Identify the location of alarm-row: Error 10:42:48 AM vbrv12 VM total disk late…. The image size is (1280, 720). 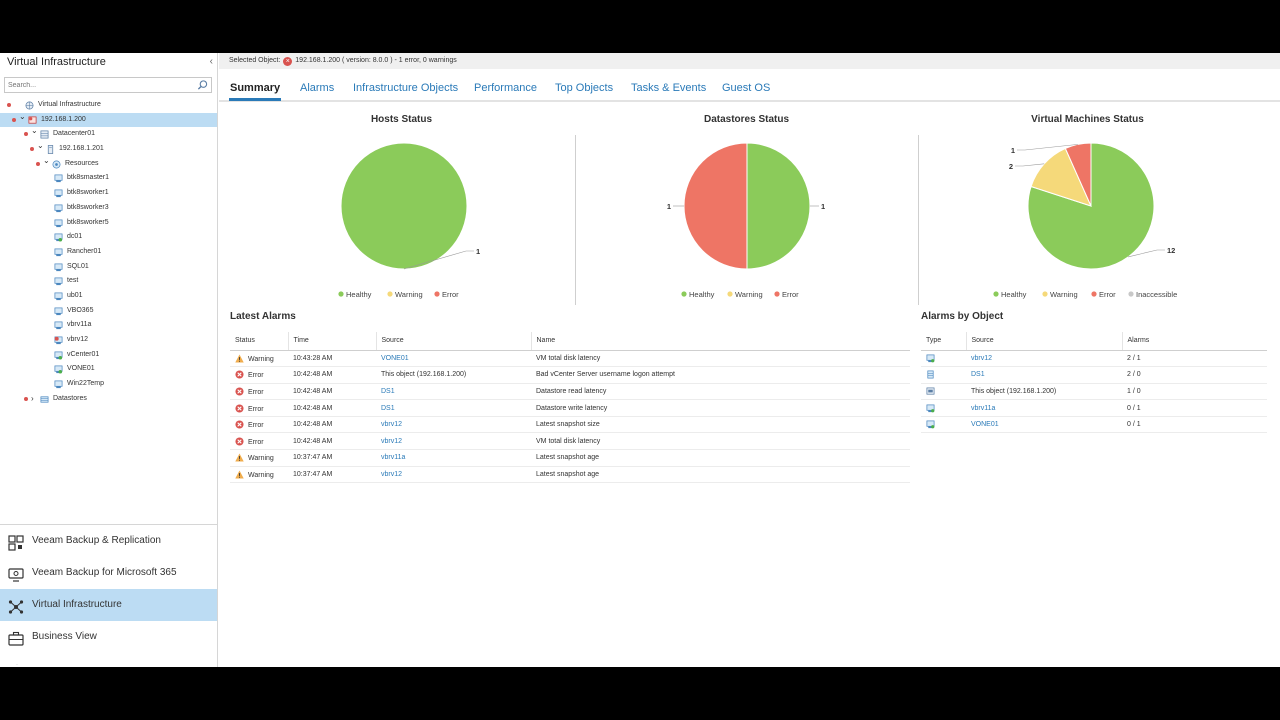
(570, 441).